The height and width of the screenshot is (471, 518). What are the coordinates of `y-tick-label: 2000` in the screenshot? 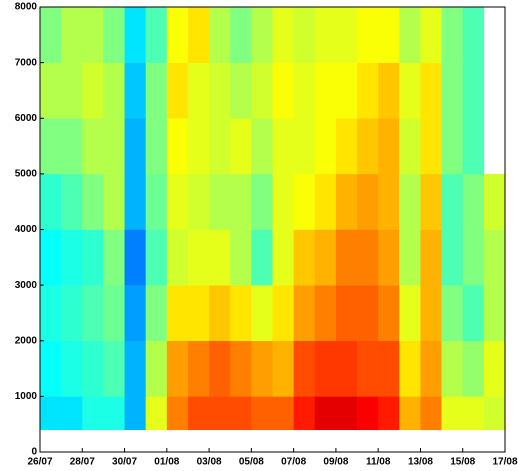 It's located at (26, 340).